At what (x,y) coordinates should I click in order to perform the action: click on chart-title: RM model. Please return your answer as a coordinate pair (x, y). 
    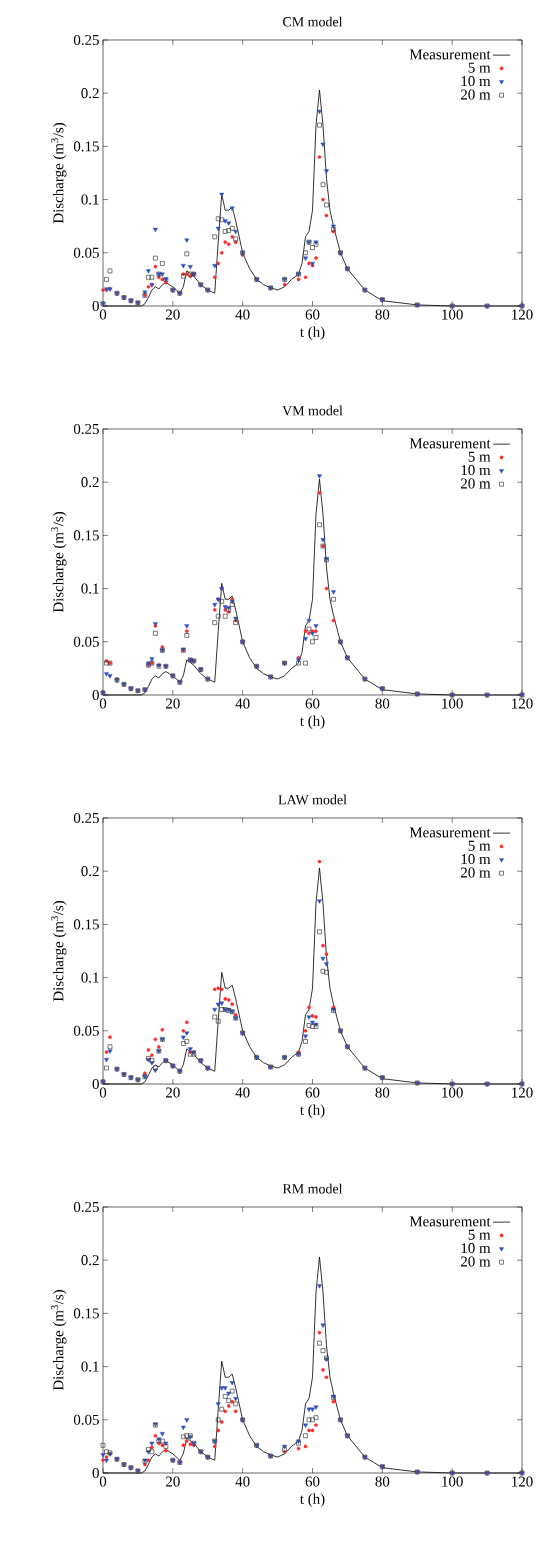
    Looking at the image, I should click on (312, 1188).